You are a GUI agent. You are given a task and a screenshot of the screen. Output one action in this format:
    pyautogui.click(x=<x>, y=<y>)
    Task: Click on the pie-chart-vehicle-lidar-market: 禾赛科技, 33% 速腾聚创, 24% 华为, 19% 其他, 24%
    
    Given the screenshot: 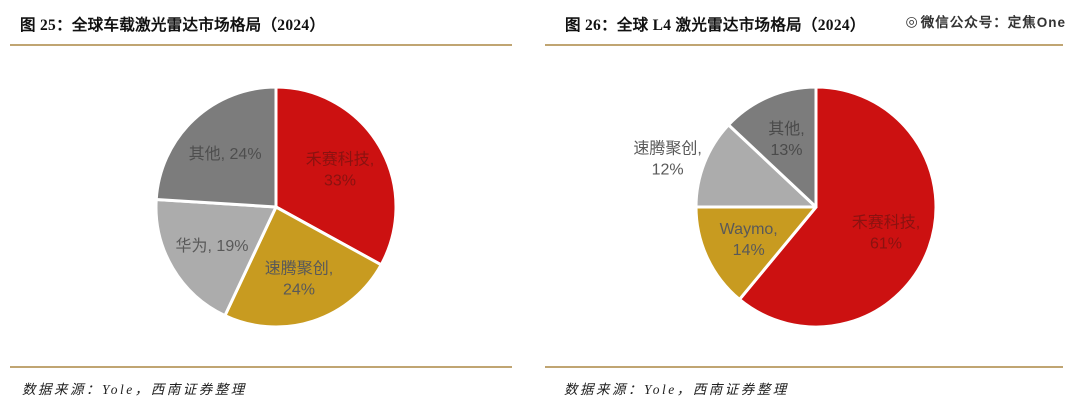 What is the action you would take?
    pyautogui.click(x=276, y=207)
    